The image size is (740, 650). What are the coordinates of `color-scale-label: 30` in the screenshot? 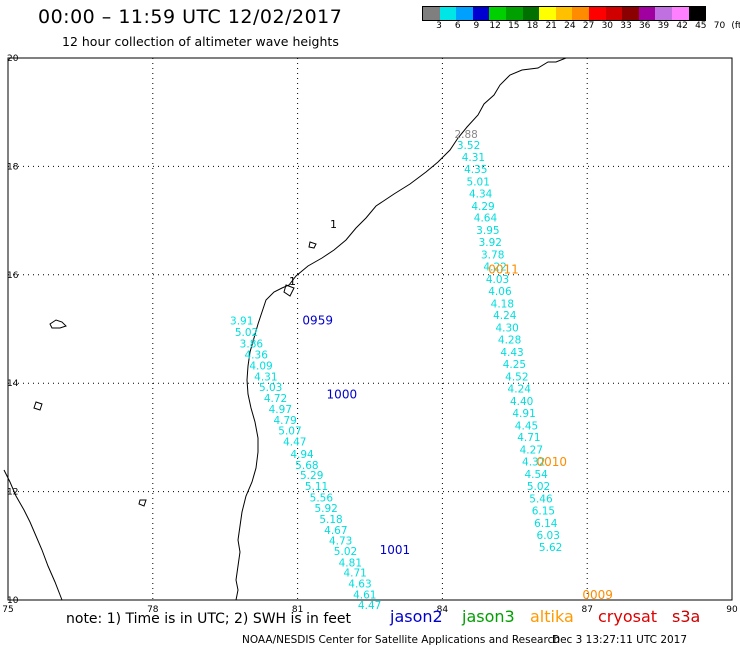 It's located at (607, 26).